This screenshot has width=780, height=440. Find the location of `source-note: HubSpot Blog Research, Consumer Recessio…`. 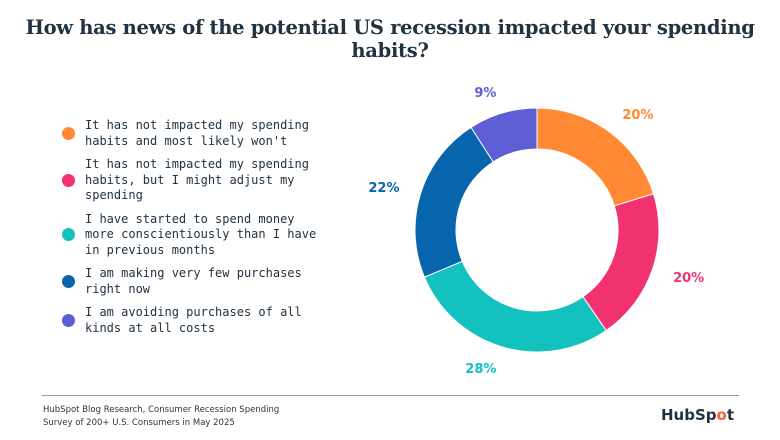

source-note: HubSpot Blog Research, Consumer Recessio… is located at coordinates (161, 417).